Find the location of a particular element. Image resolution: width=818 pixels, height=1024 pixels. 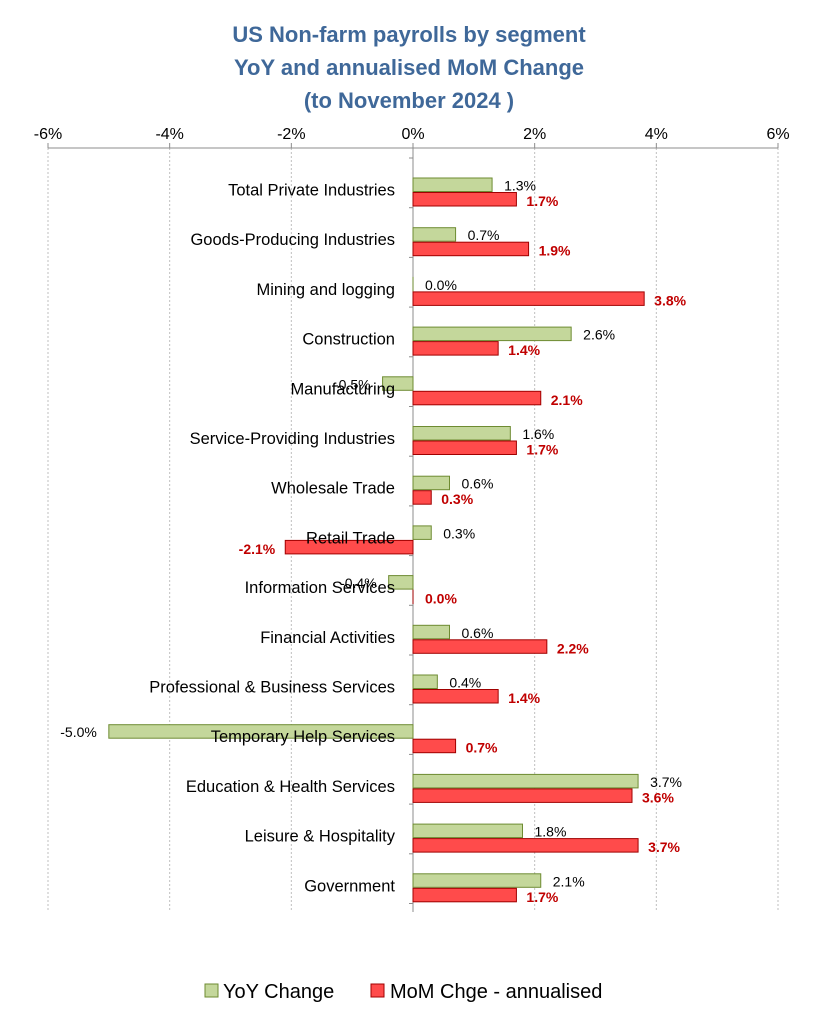

data-label-yoy: -0.4% is located at coordinates (358, 583).